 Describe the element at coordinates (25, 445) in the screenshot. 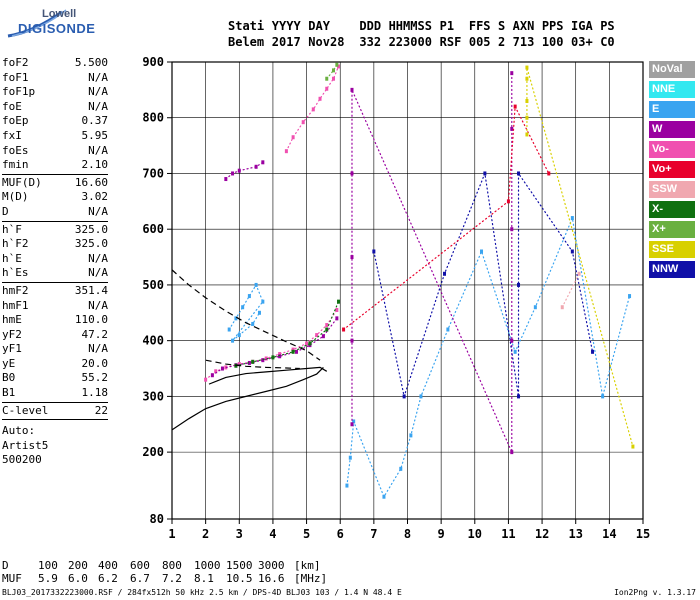

I see `auto-program: Artist5` at that location.